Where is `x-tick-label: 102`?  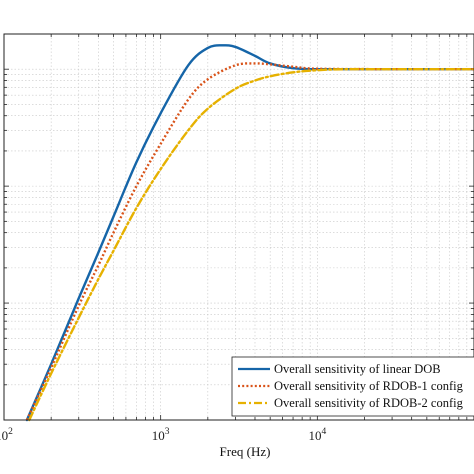
x-tick-label: 102 is located at coordinates (6, 435).